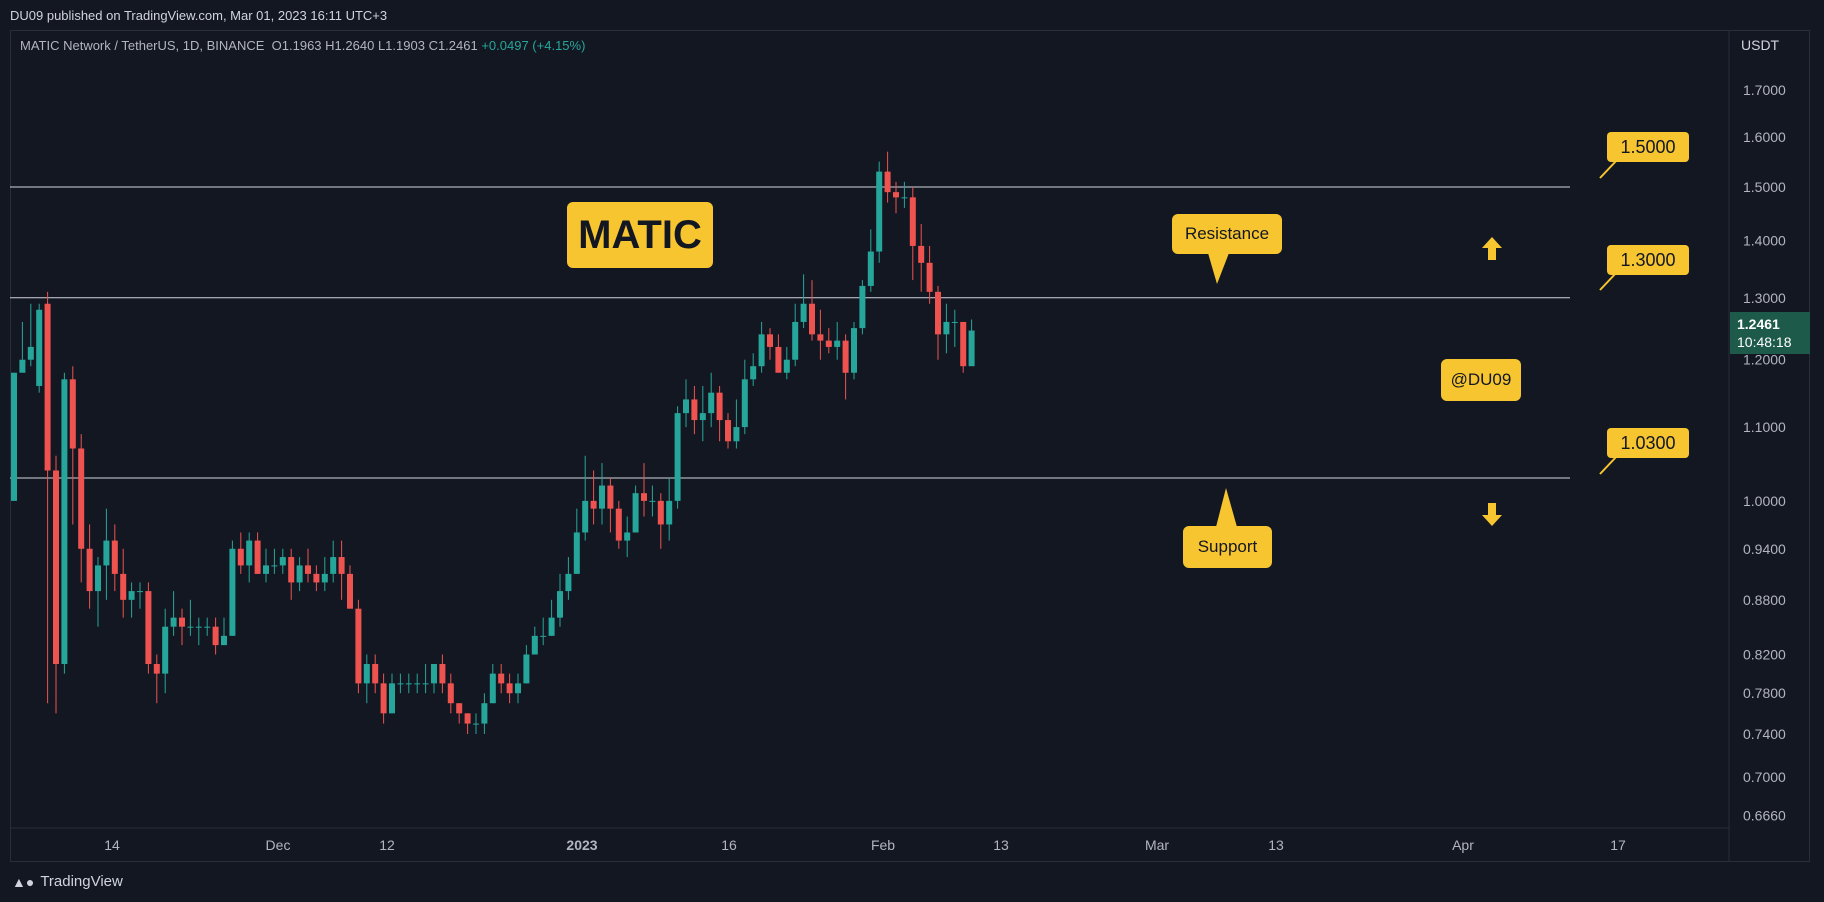 This screenshot has height=902, width=1824. Describe the element at coordinates (1648, 147) in the screenshot. I see `level-label-high: 1.5000` at that location.